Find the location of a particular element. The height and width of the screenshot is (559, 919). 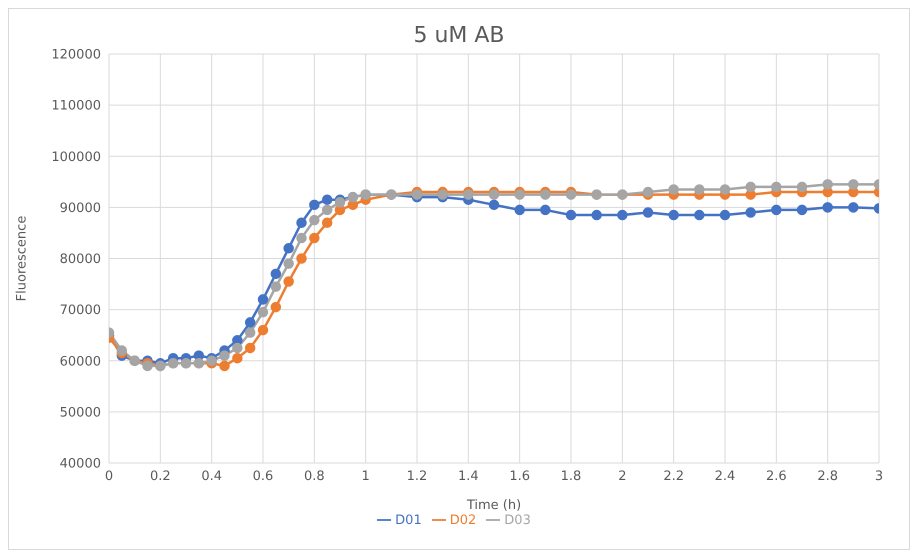

y-tick-label: 70000 is located at coordinates (80, 310).